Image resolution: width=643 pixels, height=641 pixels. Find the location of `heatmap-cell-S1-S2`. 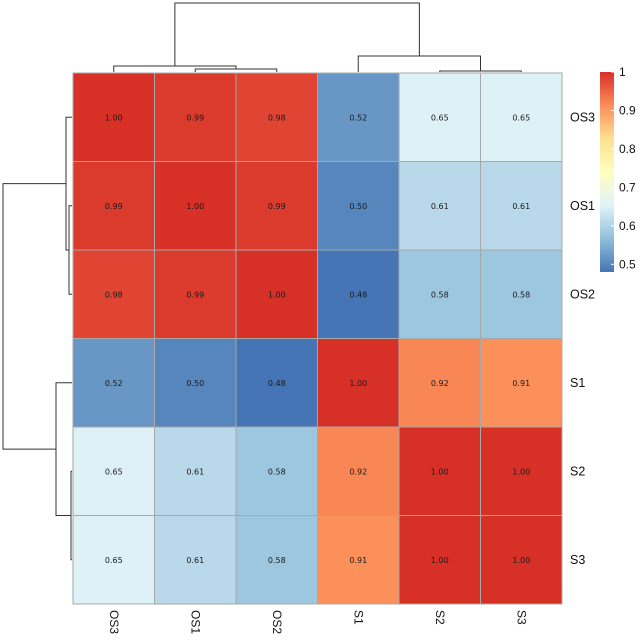

heatmap-cell-S1-S2 is located at coordinates (439, 383).